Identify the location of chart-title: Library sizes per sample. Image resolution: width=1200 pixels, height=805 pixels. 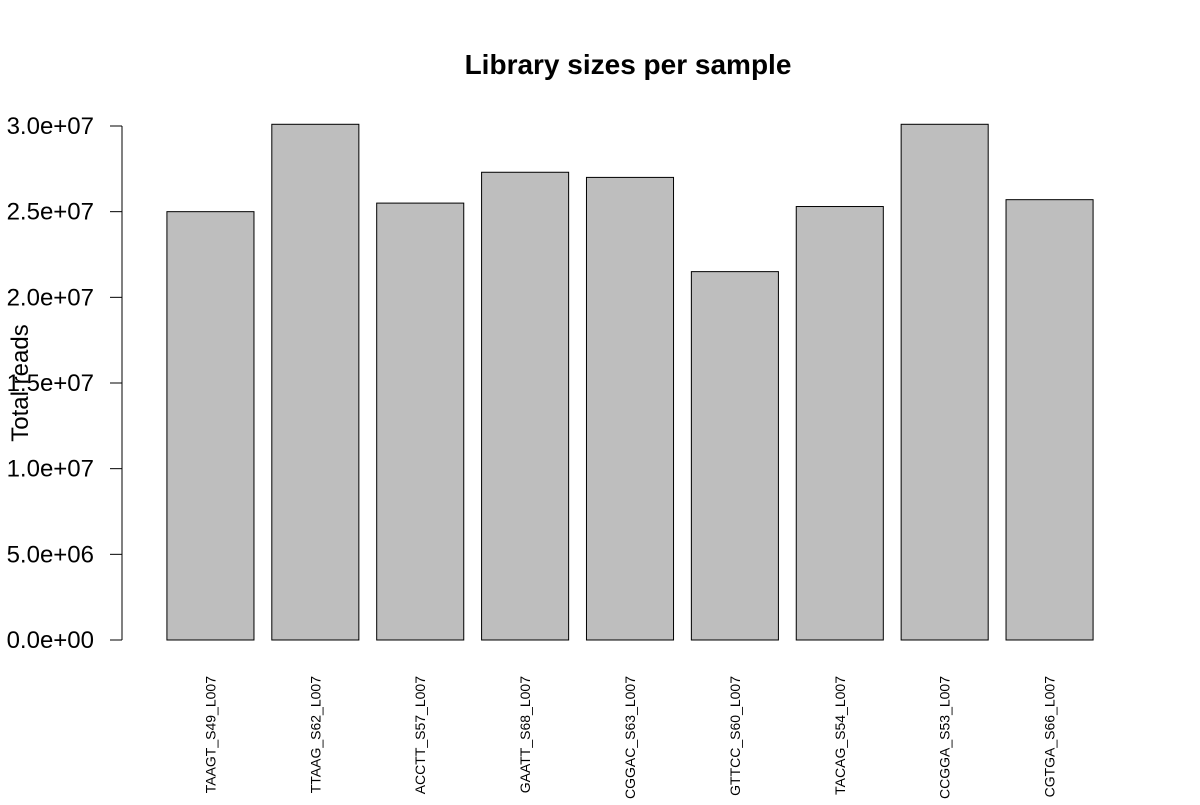
(628, 64).